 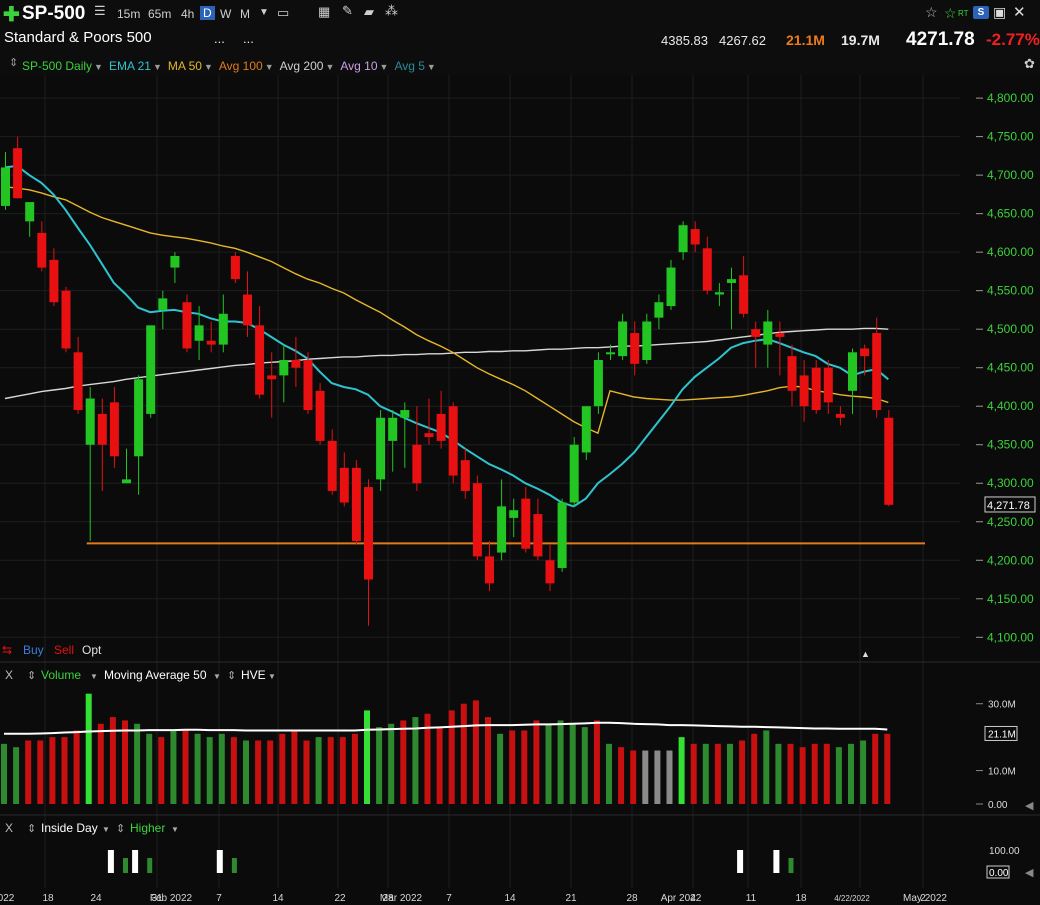 What do you see at coordinates (253, 675) in the screenshot?
I see `hve-label: HVE` at bounding box center [253, 675].